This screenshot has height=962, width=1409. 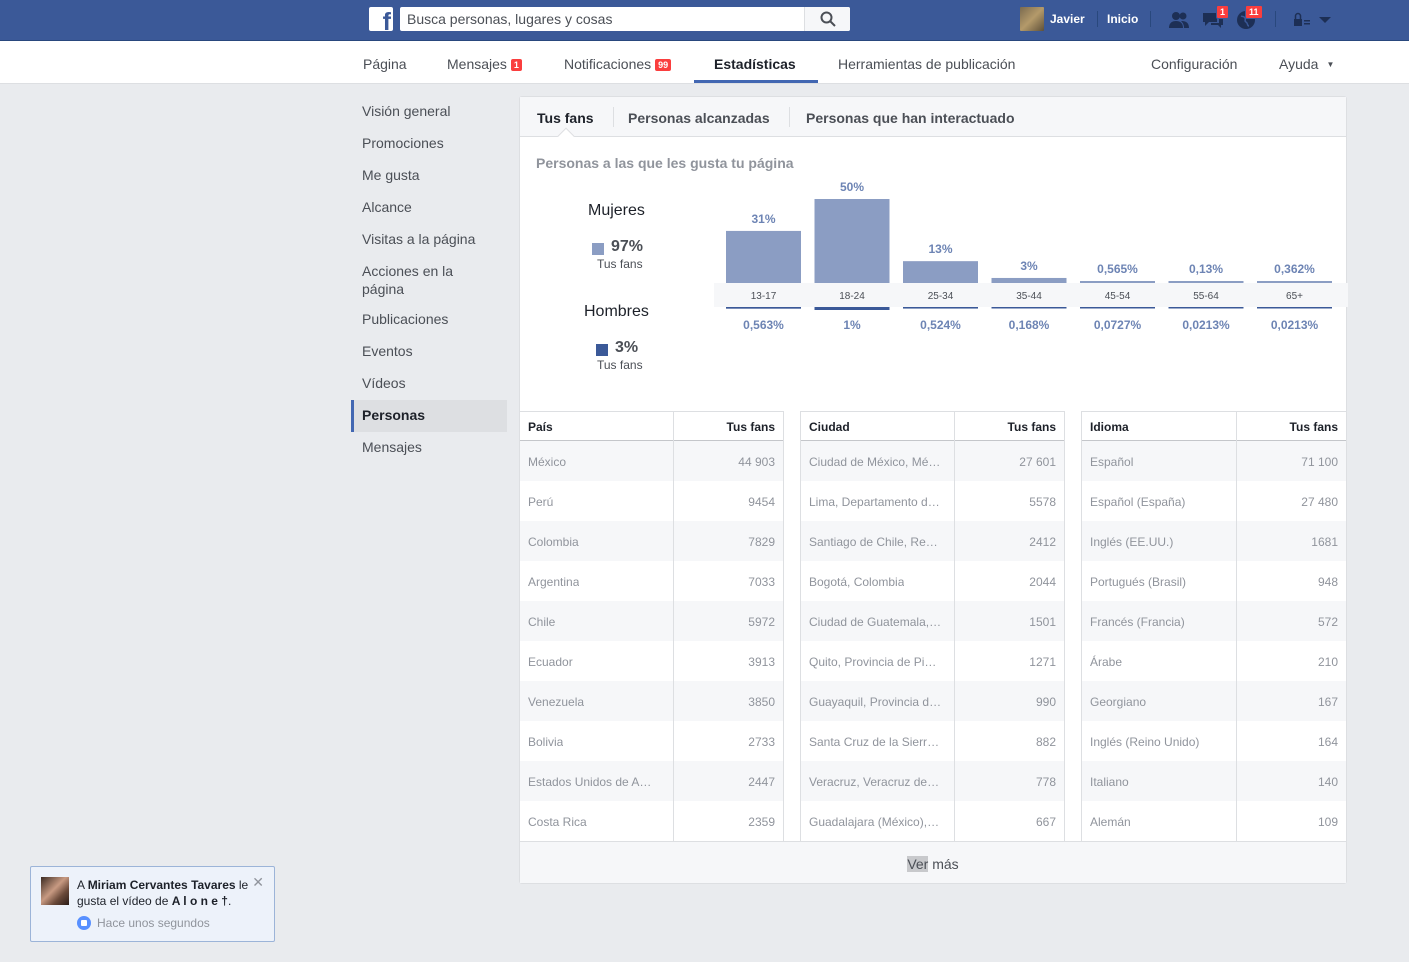 I want to click on table-row: Estados Unidos de América 2447, so click(x=651, y=781).